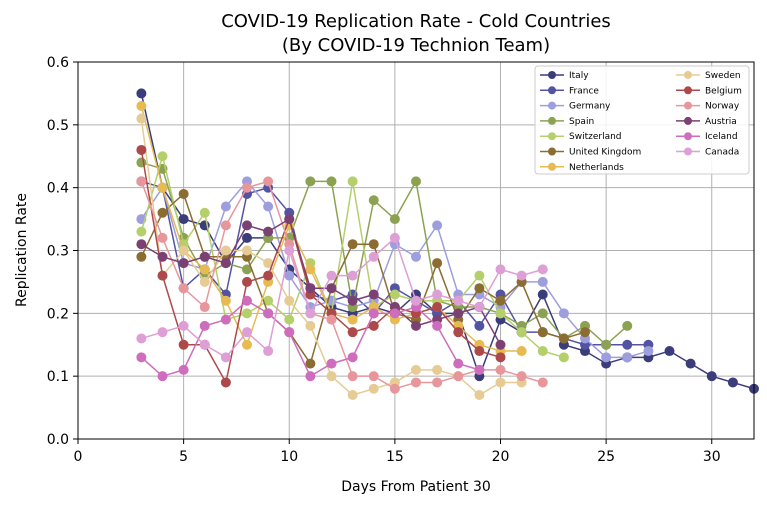  Describe the element at coordinates (58, 440) in the screenshot. I see `y-tick-label: 0.0` at that location.